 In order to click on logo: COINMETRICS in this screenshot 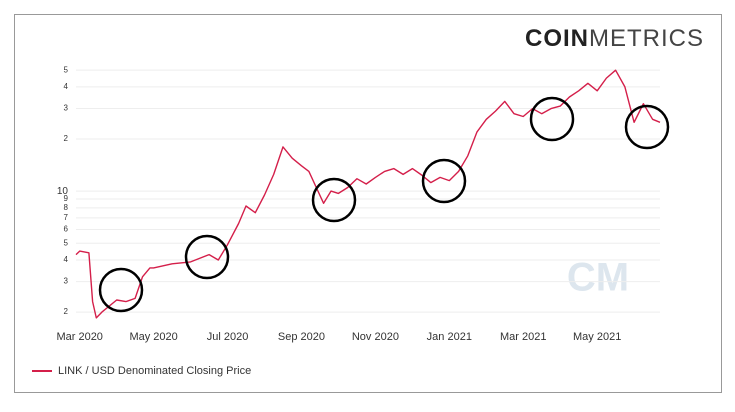, I will do `click(614, 38)`.